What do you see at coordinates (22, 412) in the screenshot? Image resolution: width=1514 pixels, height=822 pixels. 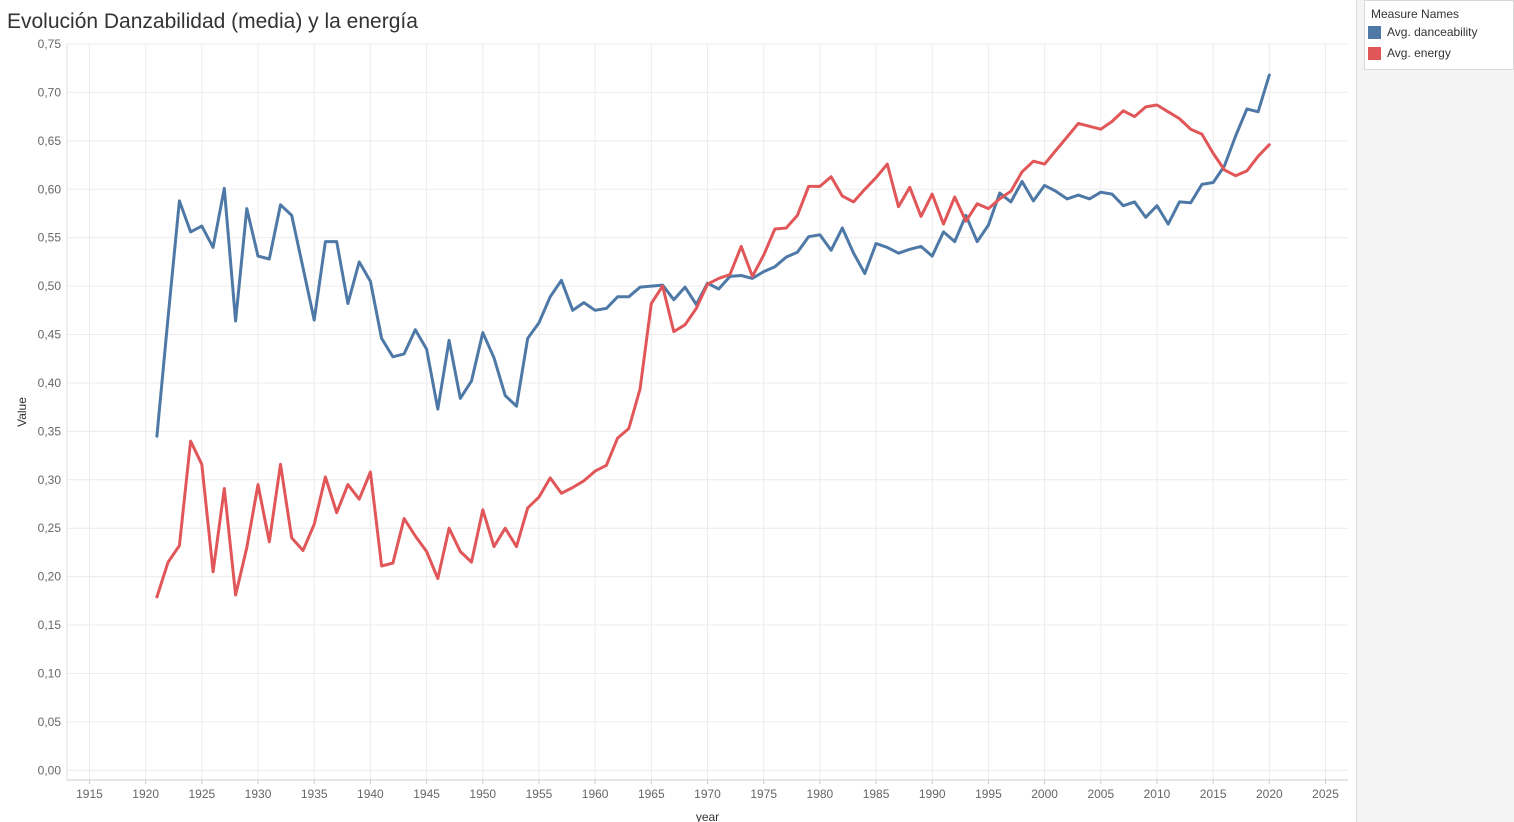 I see `y-axis-title: Value` at bounding box center [22, 412].